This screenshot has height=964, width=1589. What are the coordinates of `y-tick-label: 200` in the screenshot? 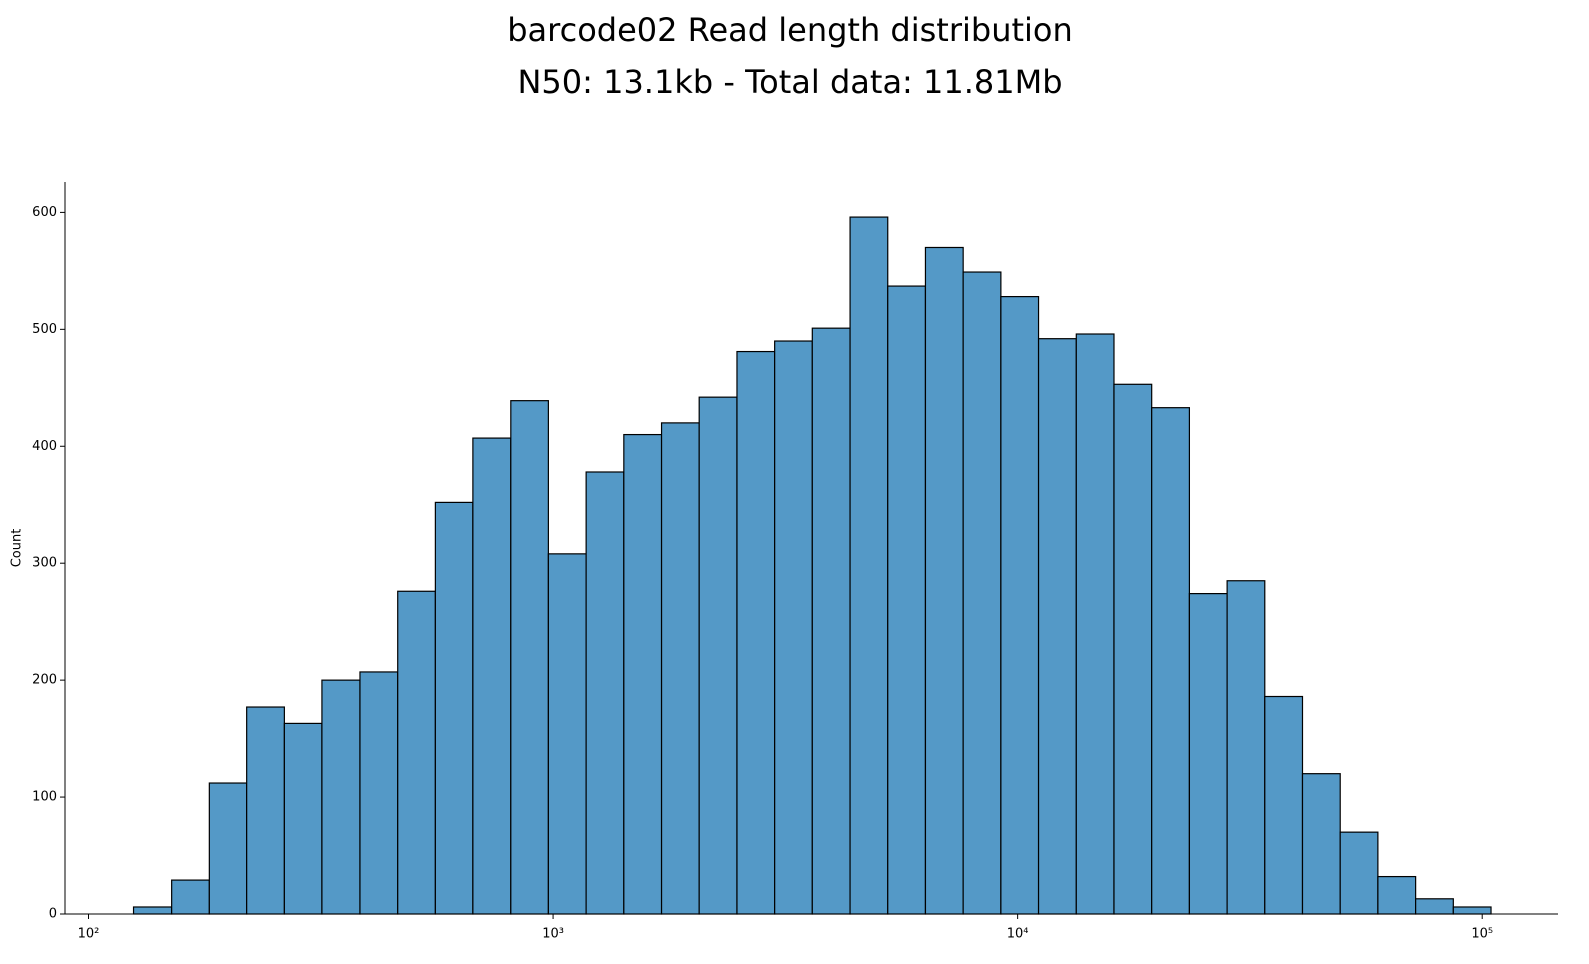 It's located at (44, 680).